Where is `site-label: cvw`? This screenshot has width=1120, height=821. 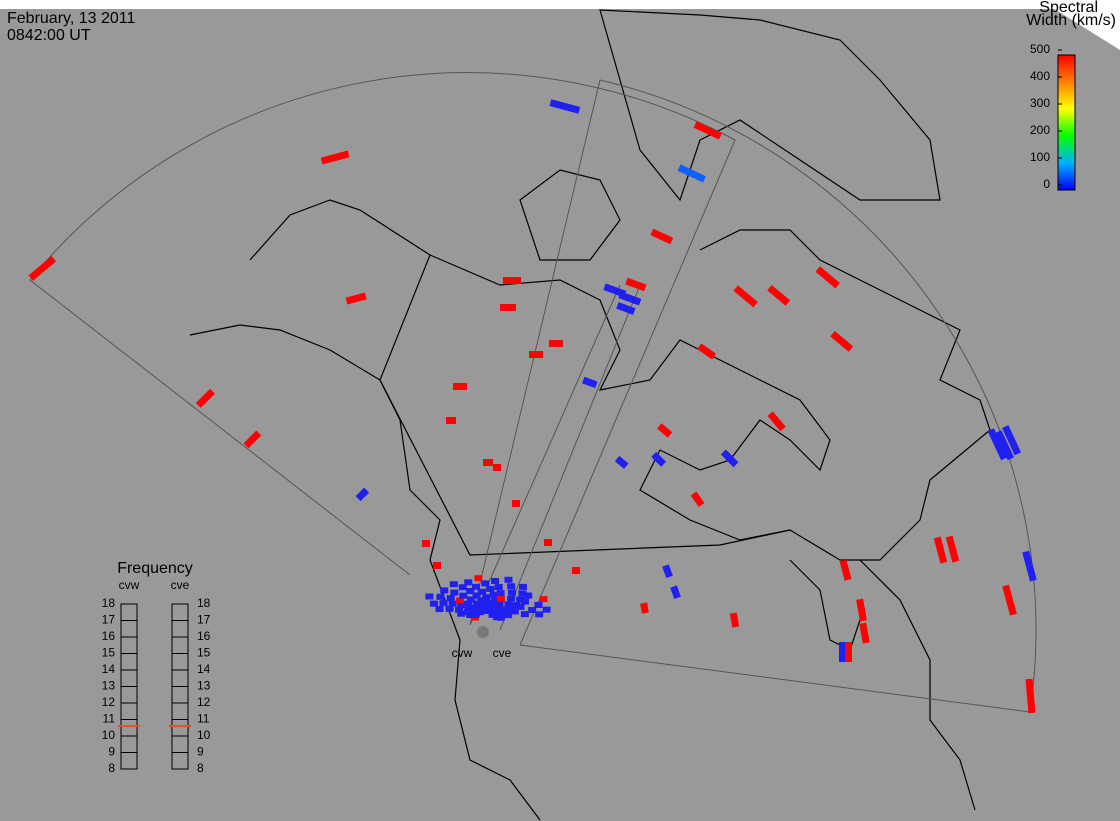
site-label: cvw is located at coordinates (462, 653).